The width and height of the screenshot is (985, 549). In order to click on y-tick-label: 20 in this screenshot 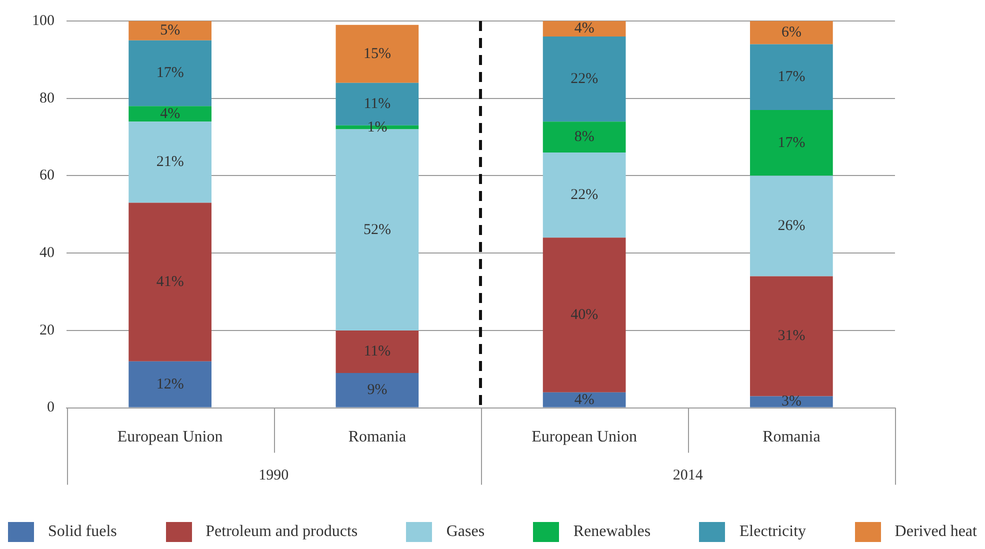, I will do `click(47, 330)`.